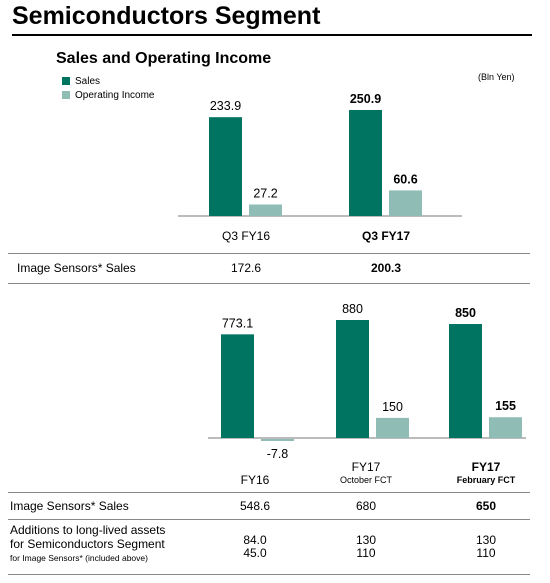 This screenshot has width=550, height=583. I want to click on quarter-sensors-sales-label: Image Sensors* Sales, so click(76, 268).